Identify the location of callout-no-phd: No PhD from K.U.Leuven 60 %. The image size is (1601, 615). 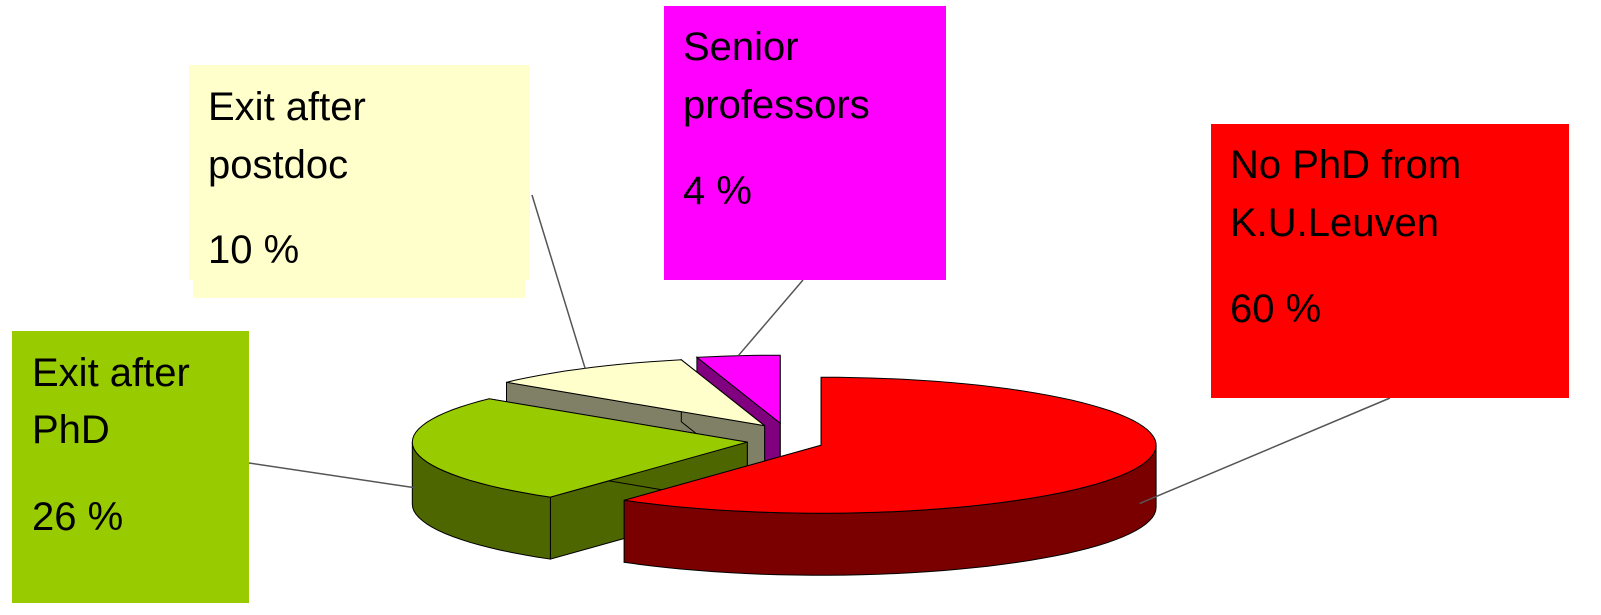
(1390, 261).